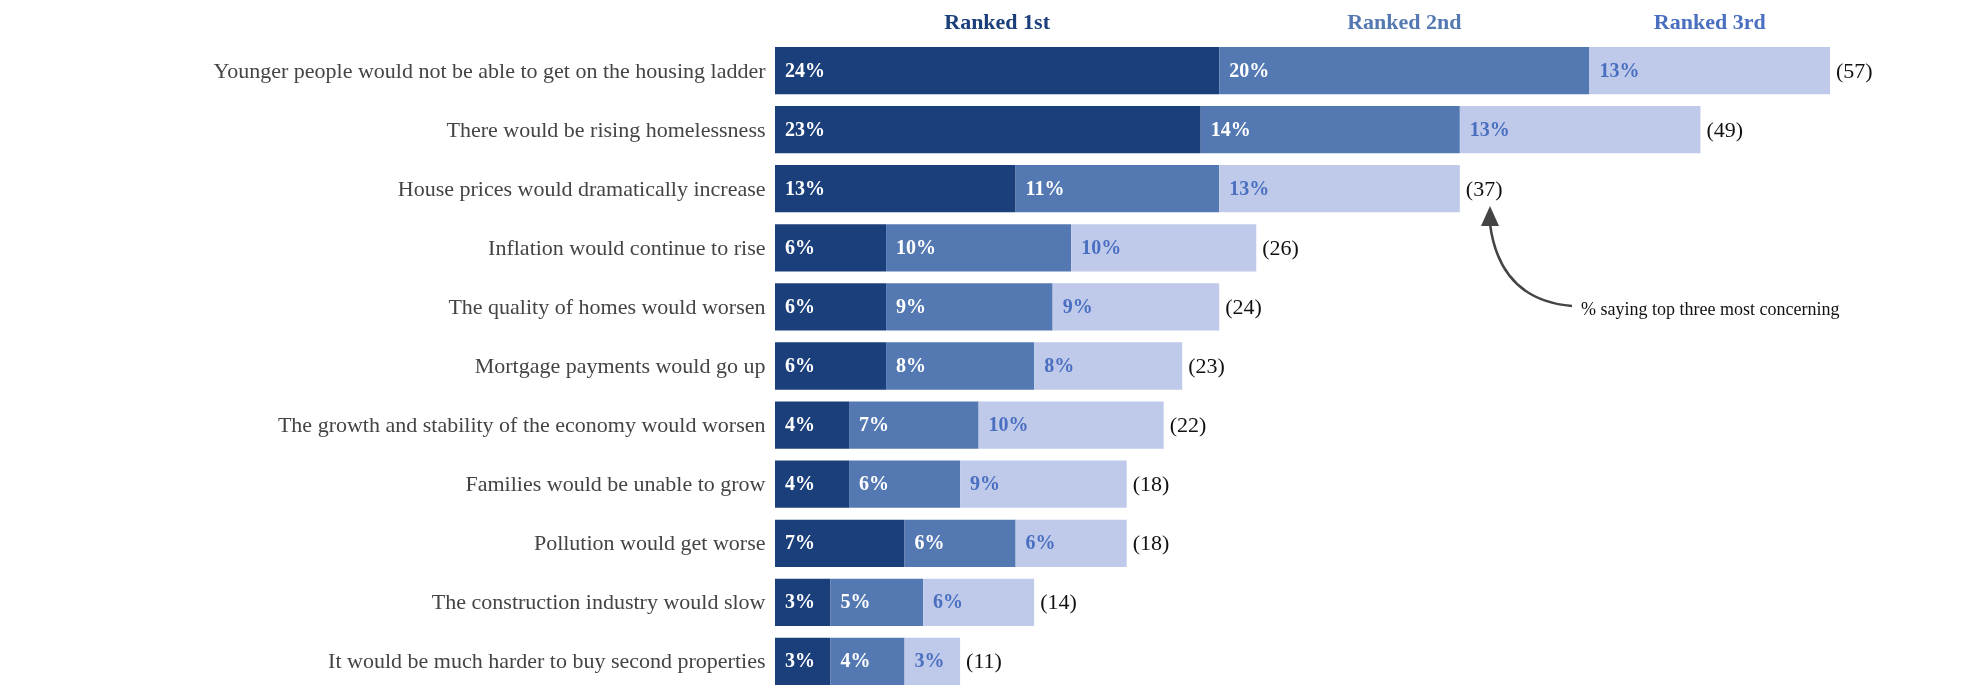 The image size is (1962, 691). What do you see at coordinates (615, 484) in the screenshot?
I see `y-tick-label: Families would be unable to grow` at bounding box center [615, 484].